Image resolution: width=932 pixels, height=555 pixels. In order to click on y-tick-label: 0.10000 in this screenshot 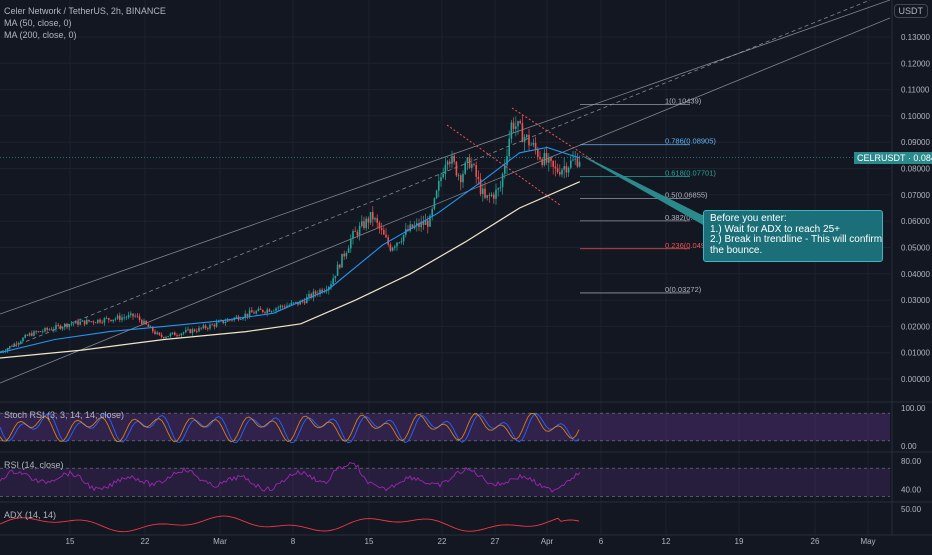, I will do `click(915, 116)`.